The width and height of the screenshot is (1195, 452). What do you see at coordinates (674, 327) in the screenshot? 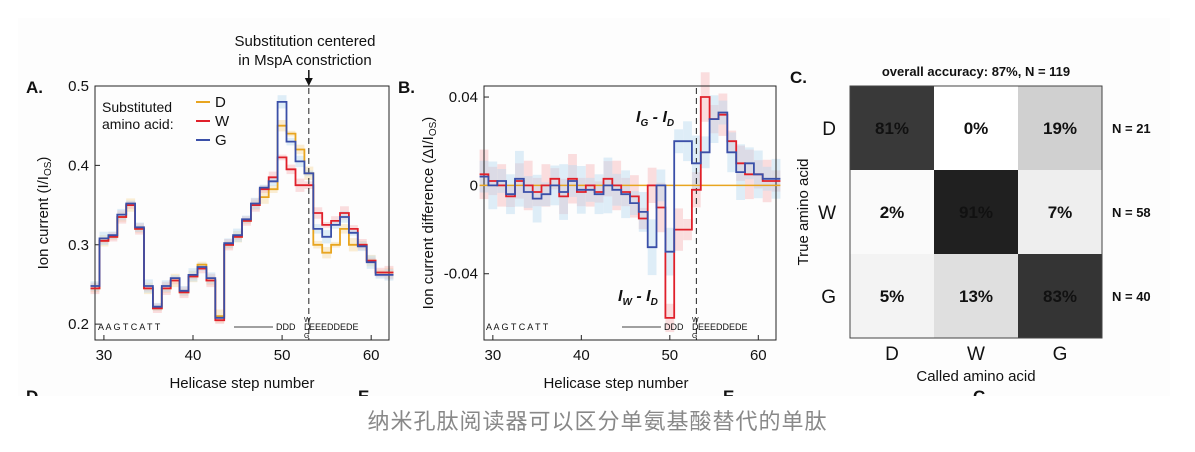
I see `panel-b-sequence-mid: DDD` at bounding box center [674, 327].